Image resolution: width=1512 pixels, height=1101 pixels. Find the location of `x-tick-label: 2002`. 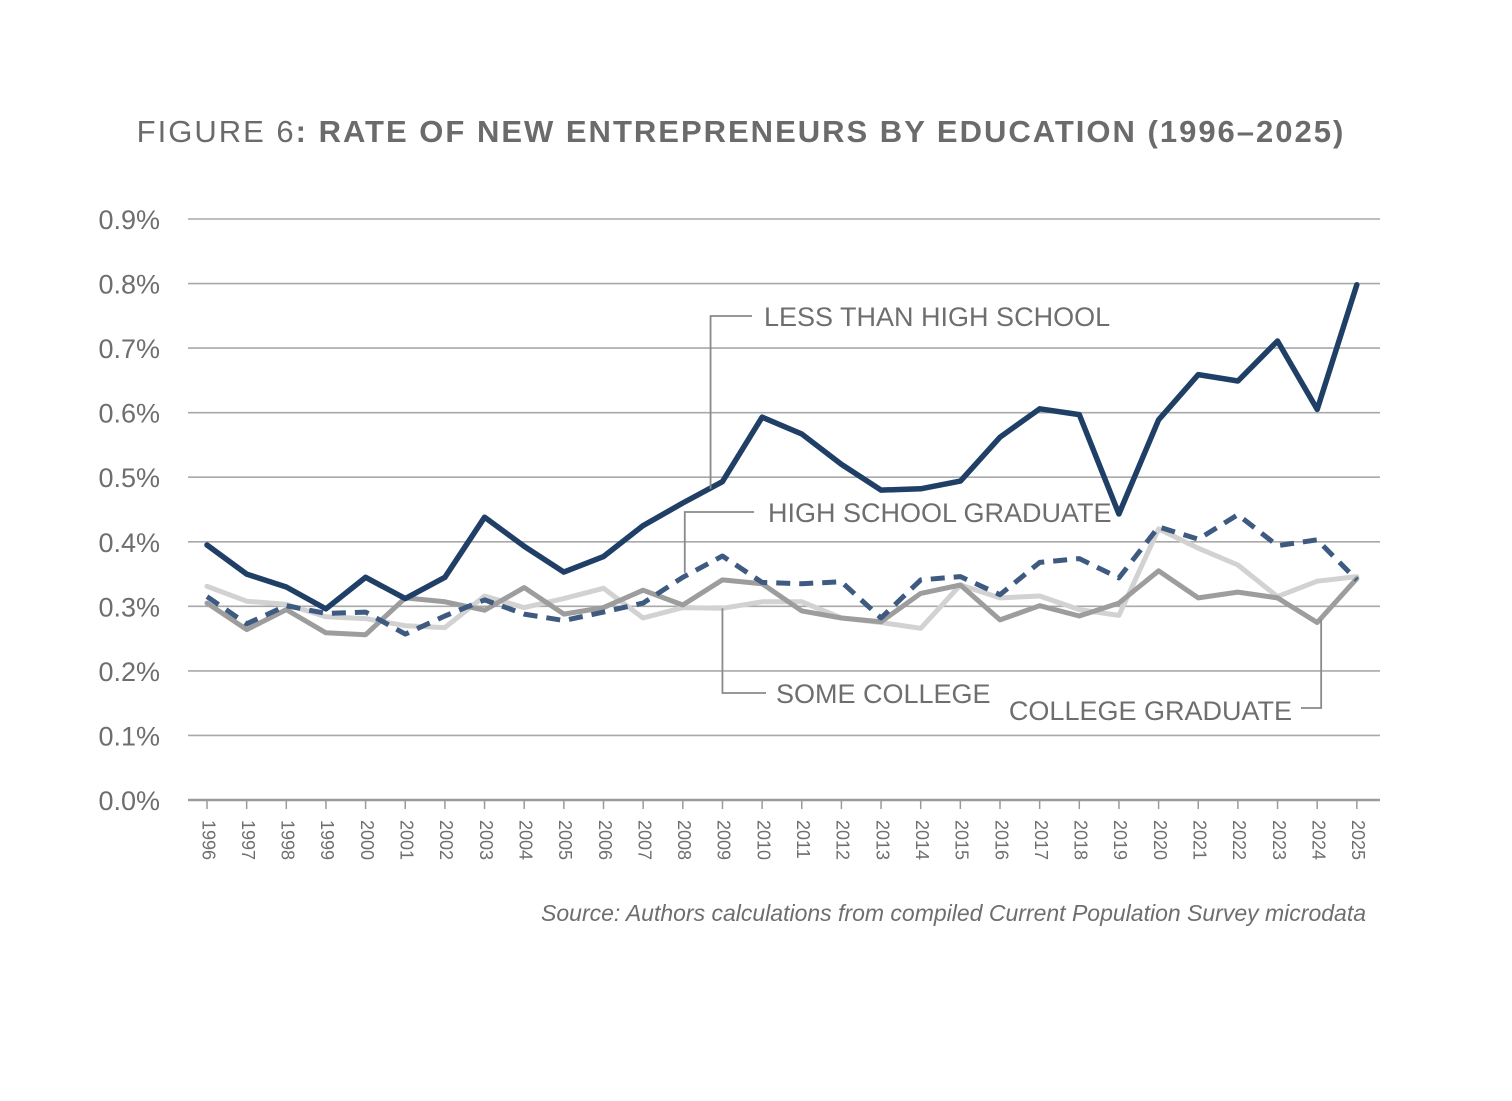

x-tick-label: 2002 is located at coordinates (446, 840).